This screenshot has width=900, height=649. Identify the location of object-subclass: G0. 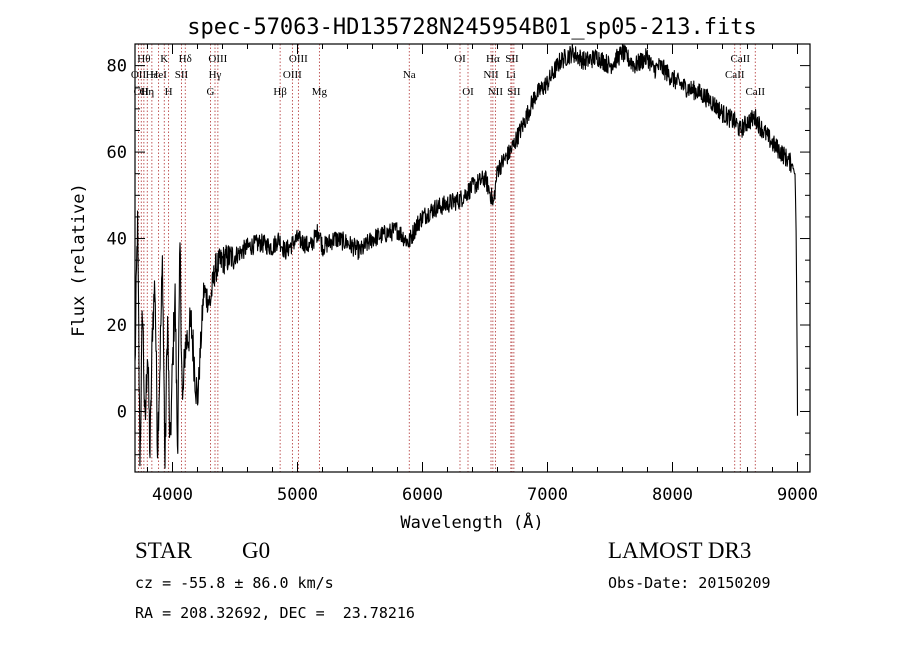
(256, 550).